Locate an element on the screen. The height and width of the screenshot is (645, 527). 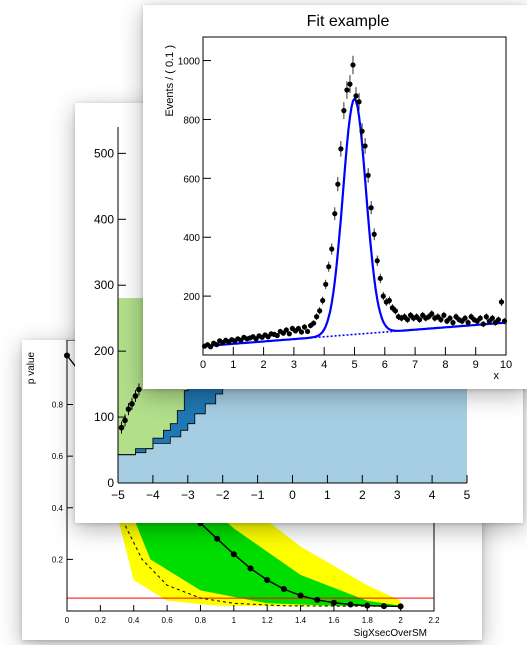
x-tick-label: 3 is located at coordinates (397, 495).